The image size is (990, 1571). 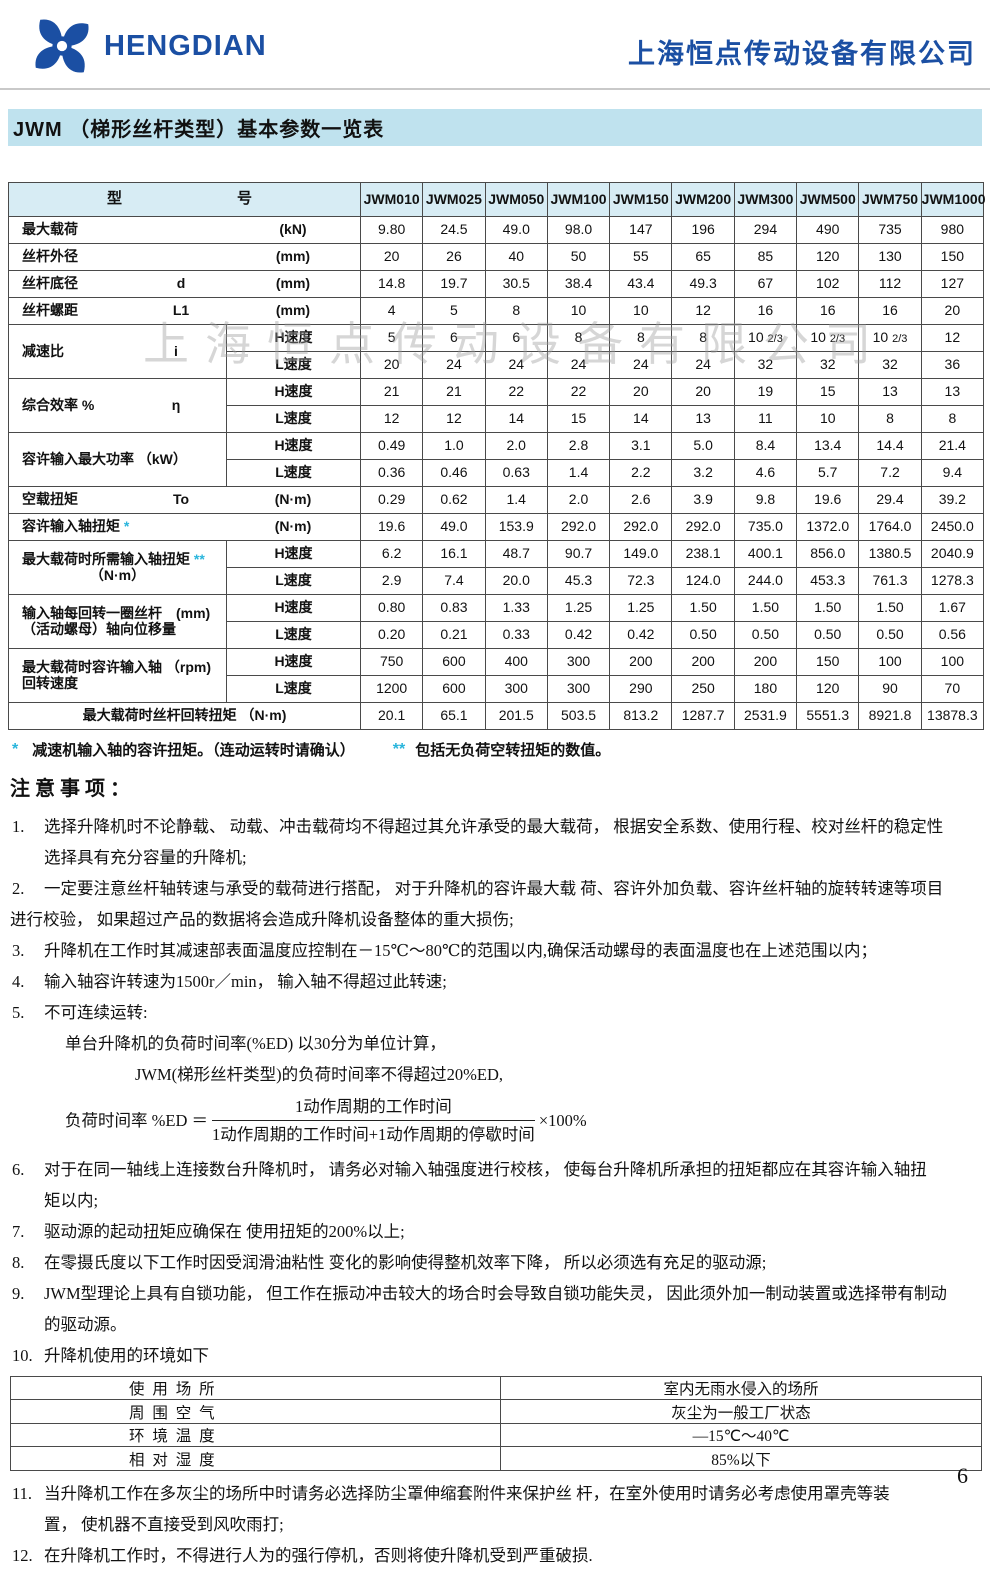 I want to click on value-cell: 49.3, so click(x=703, y=284).